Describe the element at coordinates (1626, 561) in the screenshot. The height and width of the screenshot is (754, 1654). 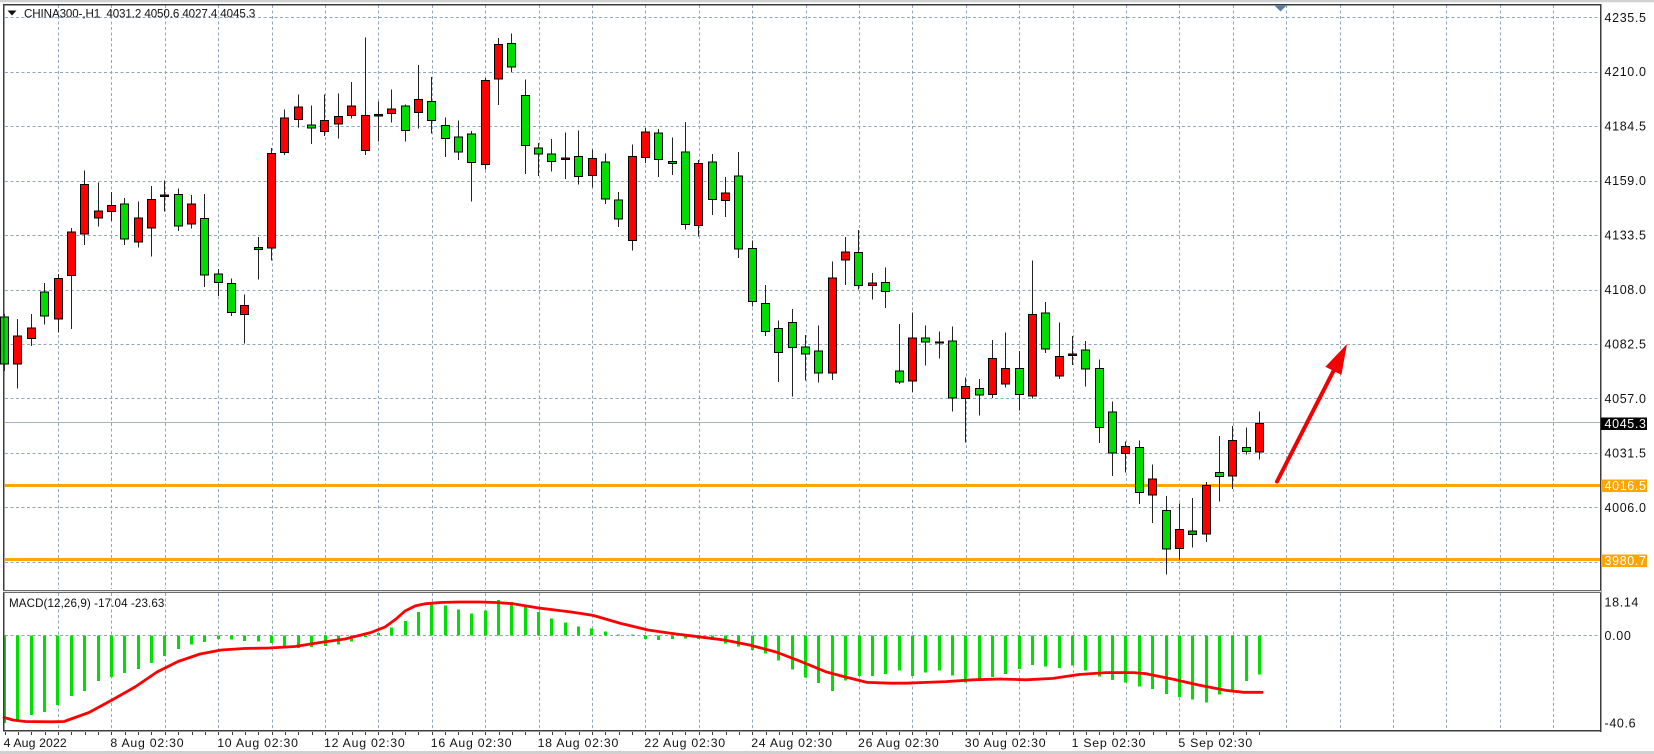
I see `svg-text: 3980.7` at that location.